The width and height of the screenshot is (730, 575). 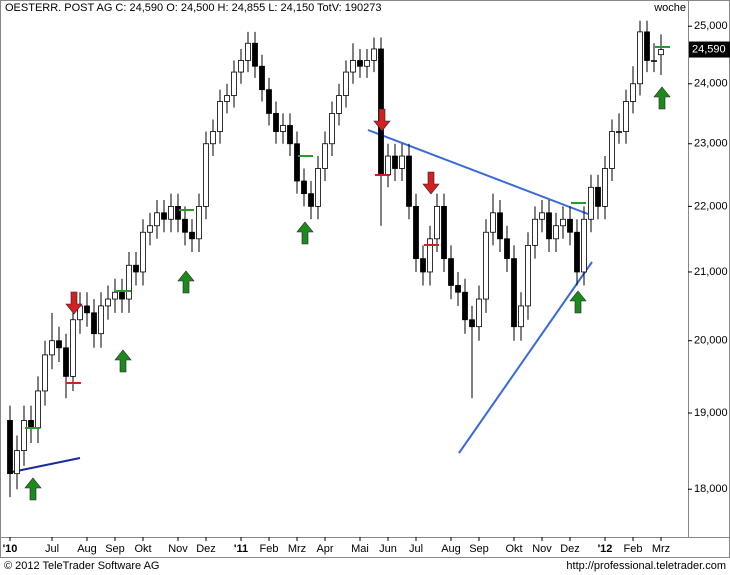 I want to click on x-tick-label: Mrz, so click(x=661, y=549).